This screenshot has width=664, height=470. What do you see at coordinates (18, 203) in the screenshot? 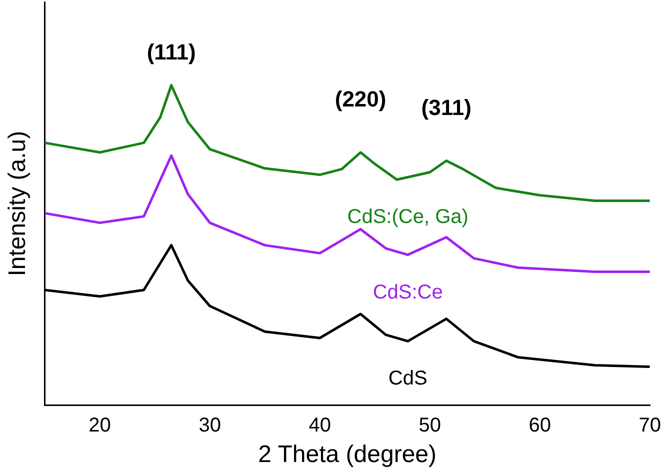
I see `y-axis-title: Intensity (a.u)` at bounding box center [18, 203].